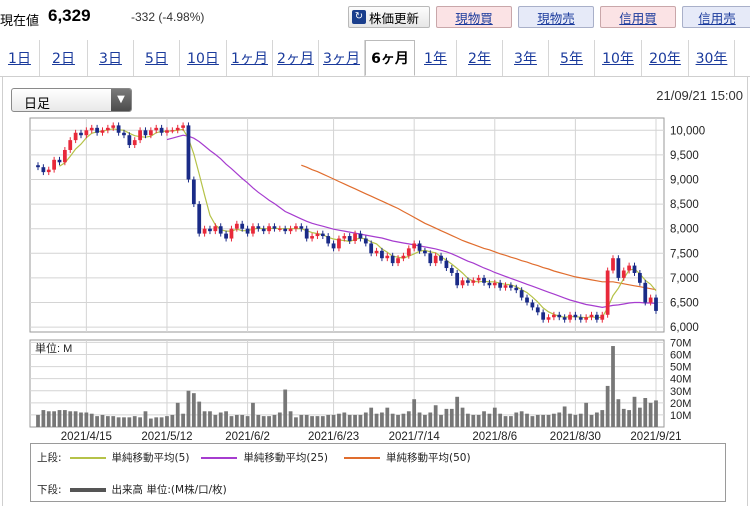 The image size is (750, 506). Describe the element at coordinates (712, 58) in the screenshot. I see `tab-period-15: 30年` at that location.